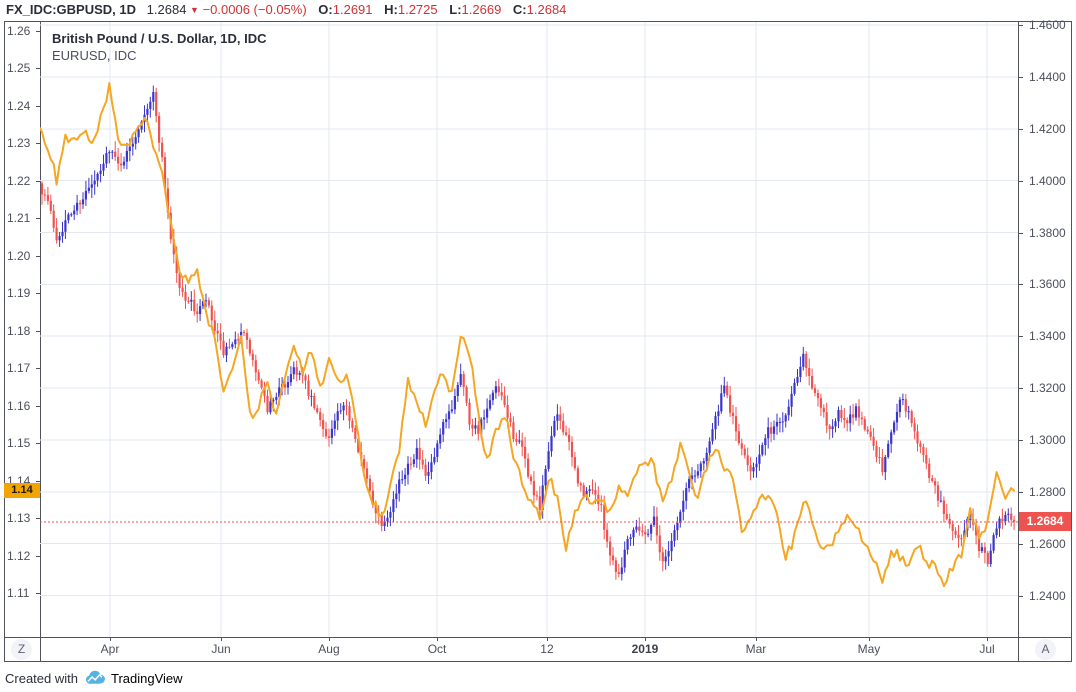  What do you see at coordinates (19, 255) in the screenshot?
I see `left-axis-tick-label: 1.20` at bounding box center [19, 255].